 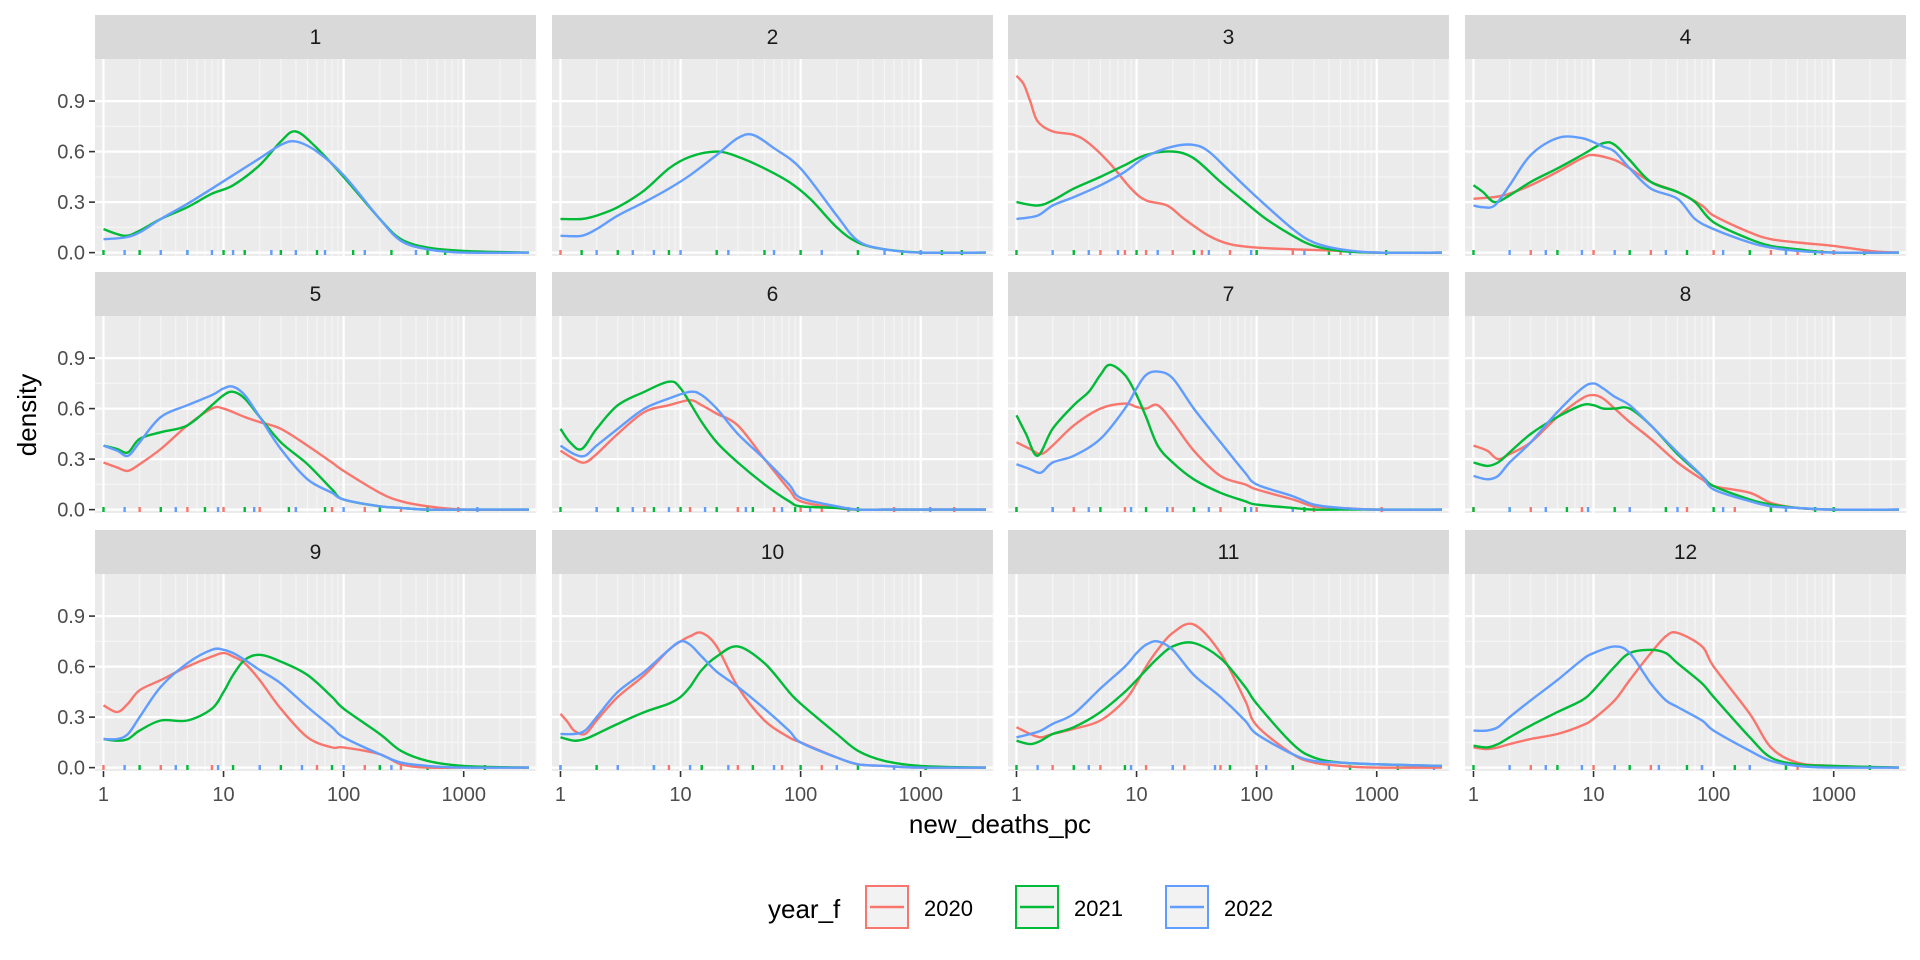 I want to click on facet-strip-label: 6, so click(x=773, y=294).